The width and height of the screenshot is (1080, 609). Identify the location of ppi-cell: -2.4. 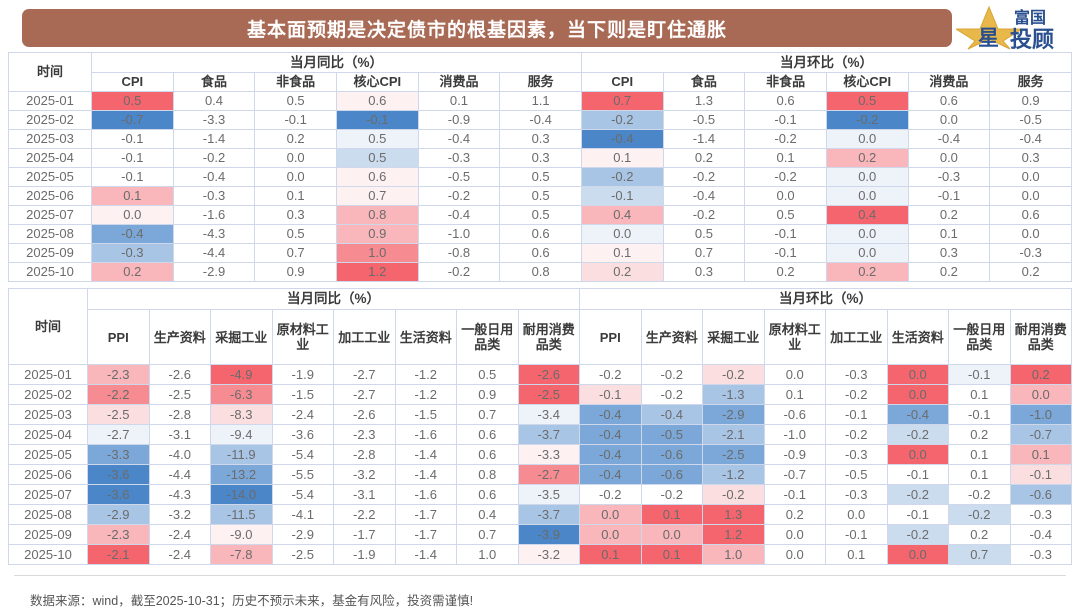
(179, 554).